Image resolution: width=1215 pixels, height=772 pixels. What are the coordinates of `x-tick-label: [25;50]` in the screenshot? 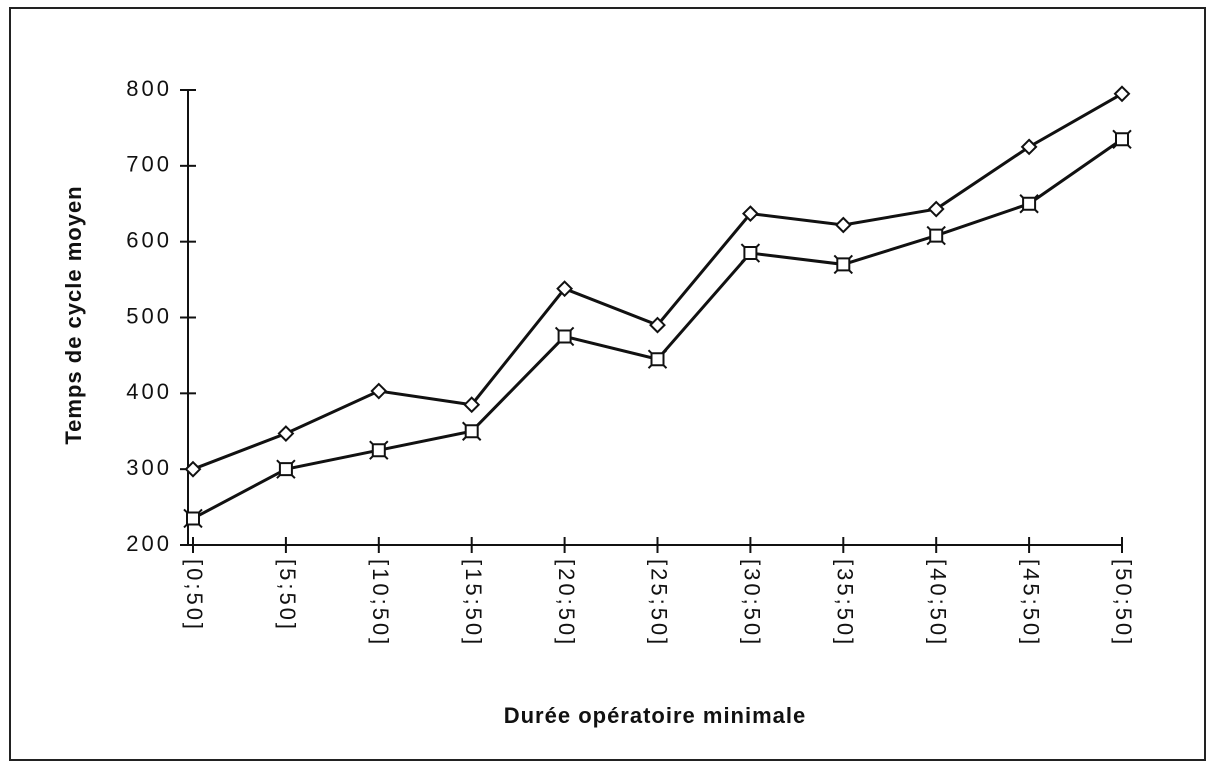 It's located at (659, 603).